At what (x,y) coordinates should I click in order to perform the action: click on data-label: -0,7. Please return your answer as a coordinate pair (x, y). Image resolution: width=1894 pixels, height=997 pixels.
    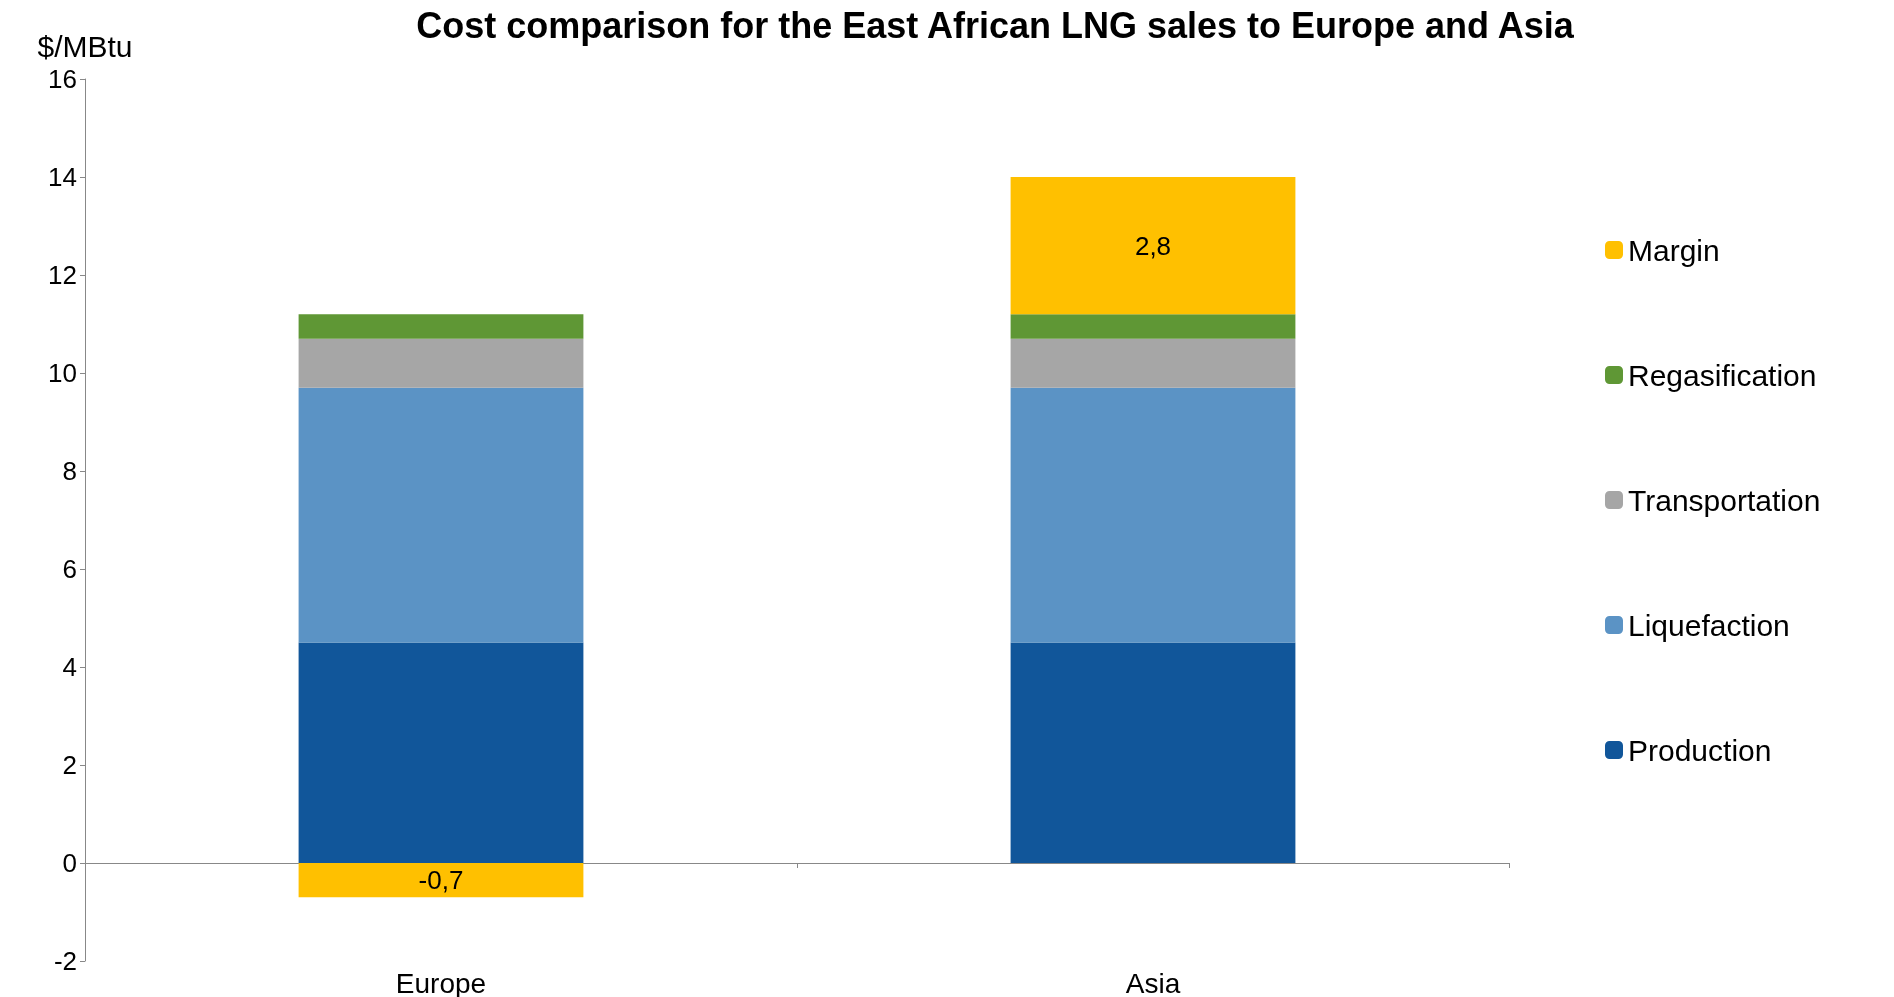
    Looking at the image, I should click on (441, 880).